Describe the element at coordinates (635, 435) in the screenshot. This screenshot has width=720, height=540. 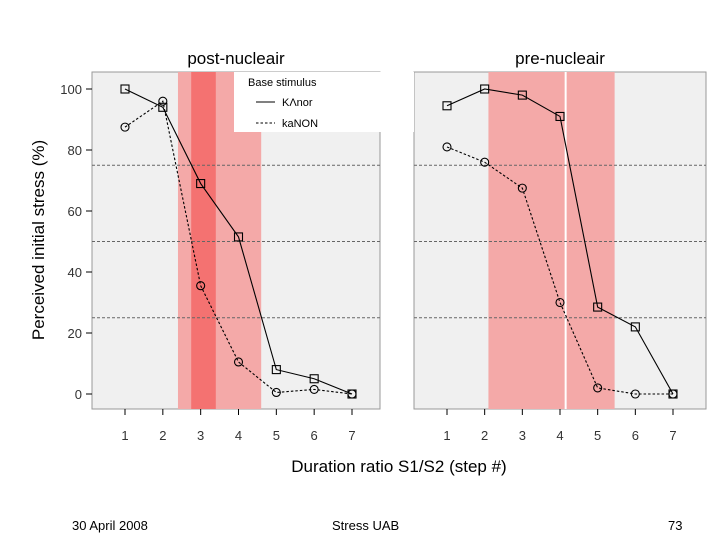
I see `panel-2-x-tick-label-6: 6` at that location.